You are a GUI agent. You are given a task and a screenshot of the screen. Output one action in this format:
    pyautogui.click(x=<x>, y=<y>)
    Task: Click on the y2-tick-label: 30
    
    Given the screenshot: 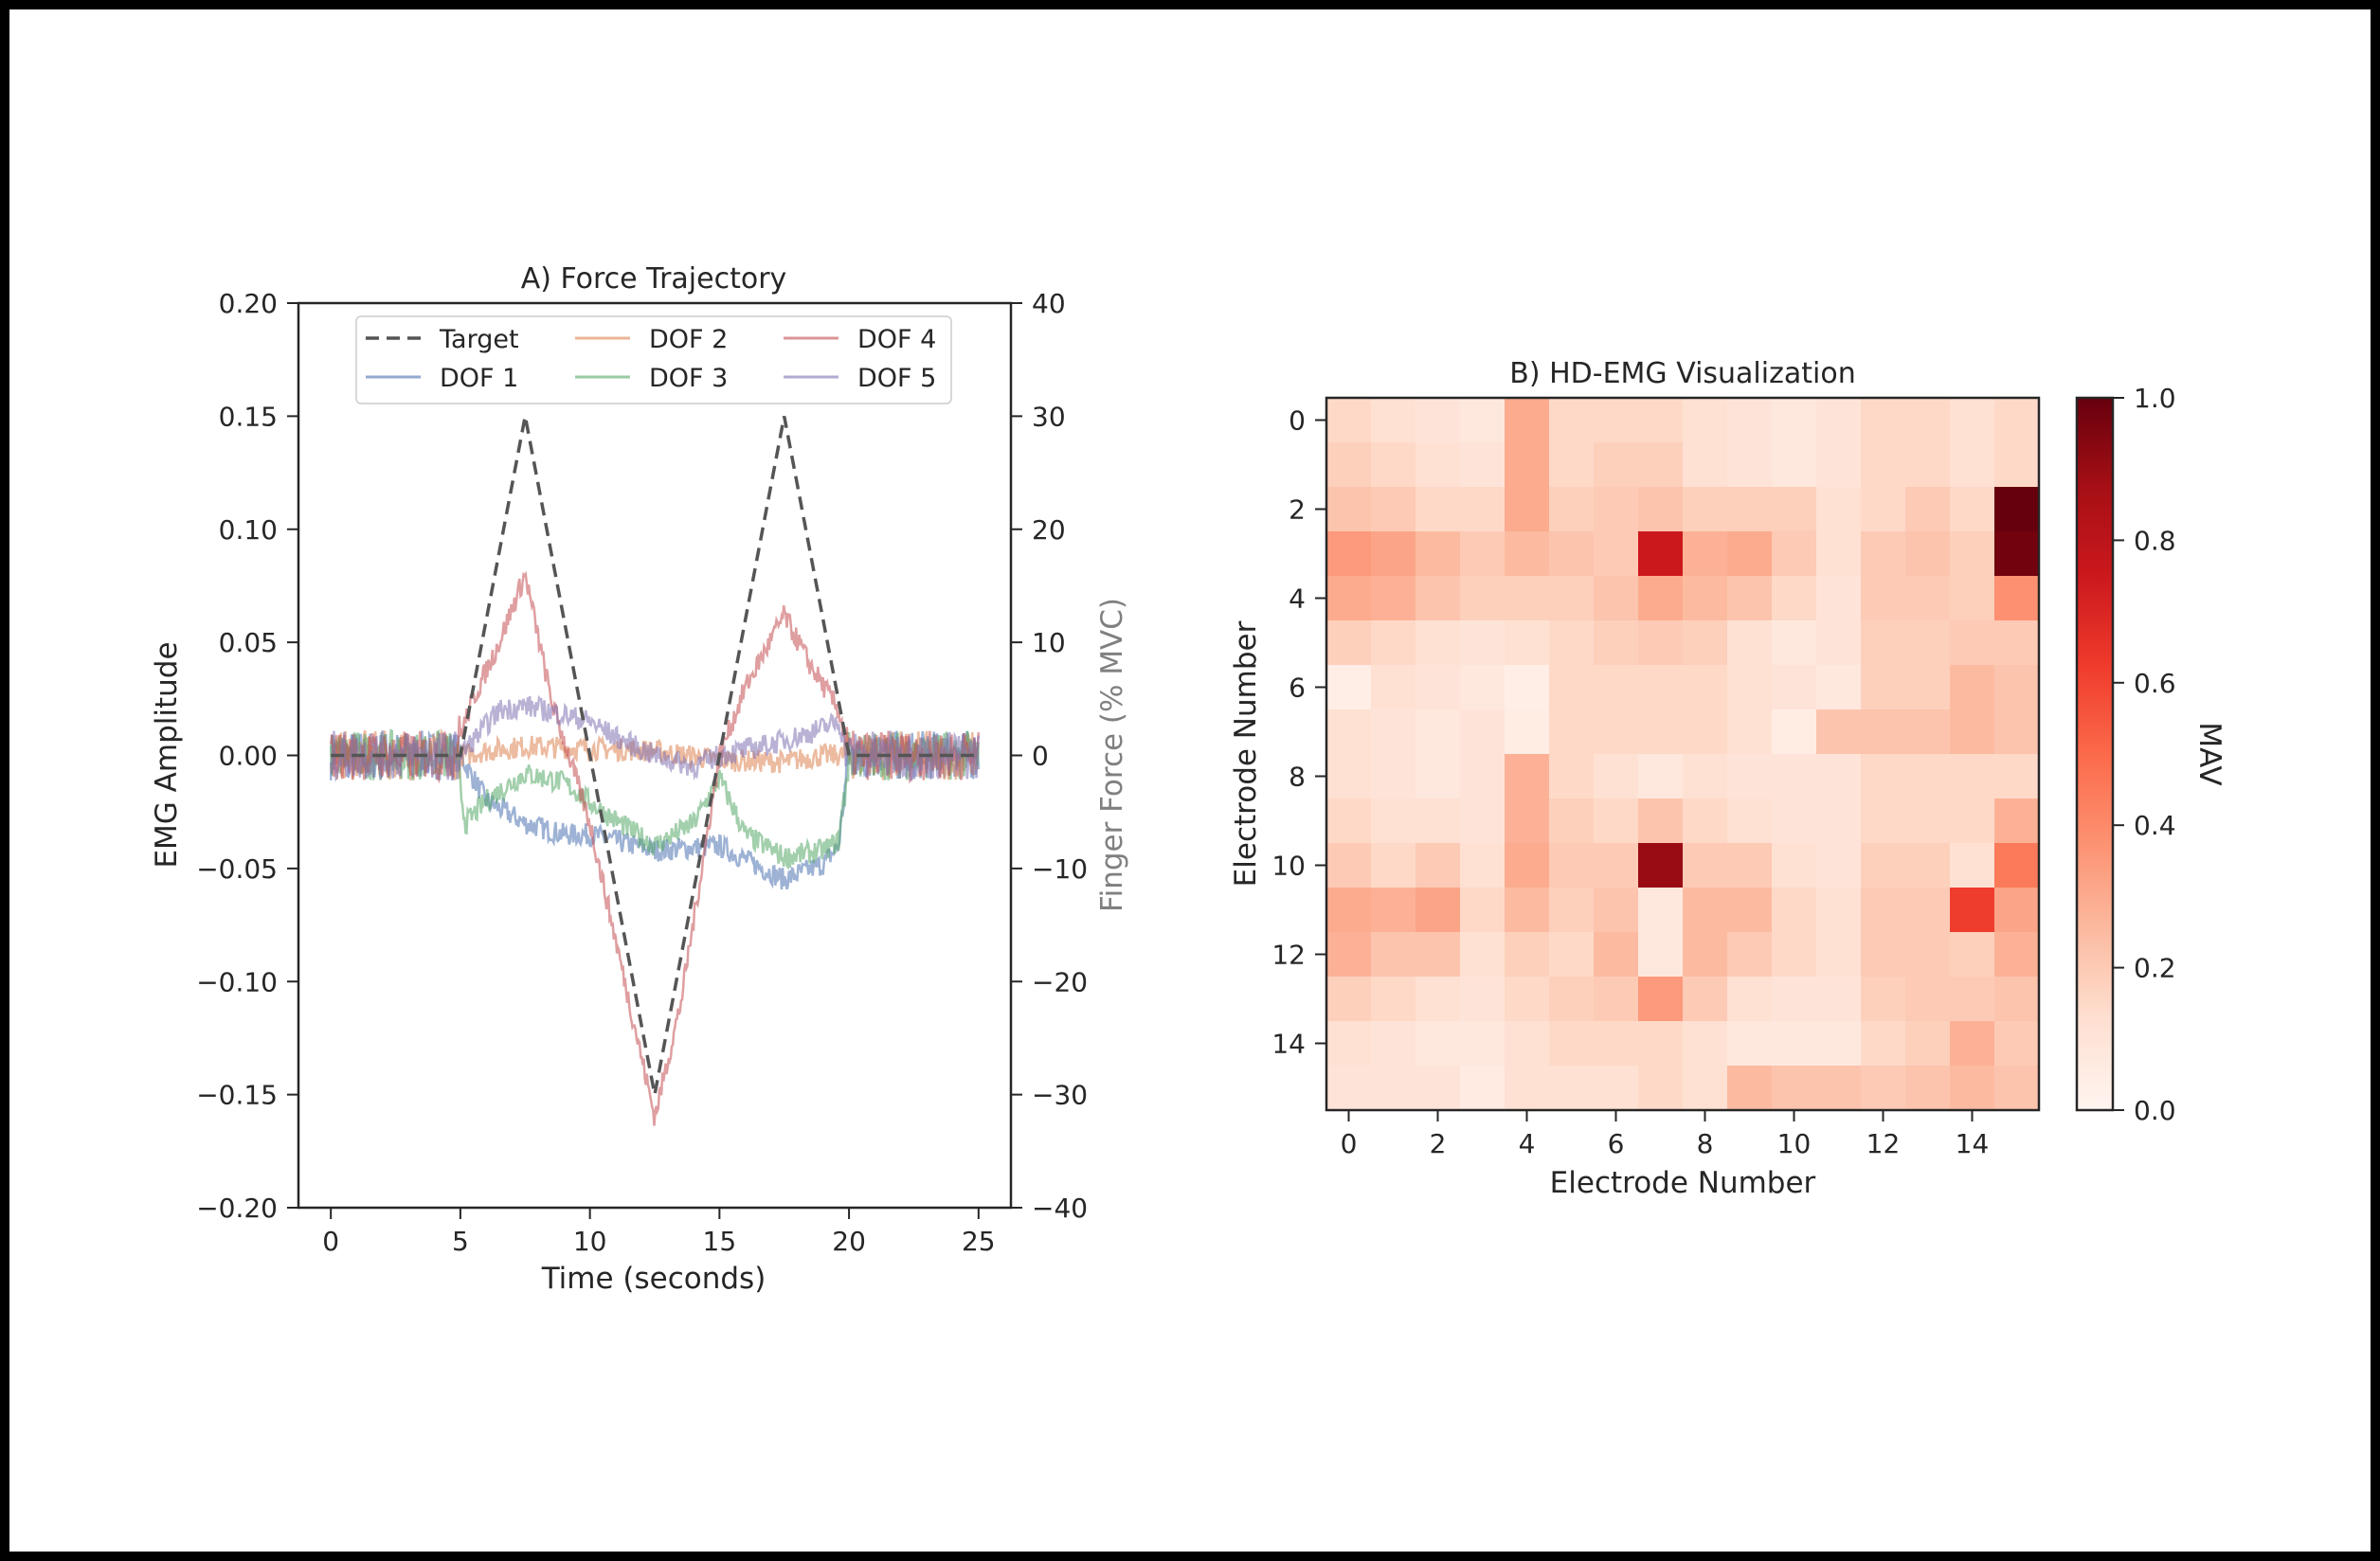 What is the action you would take?
    pyautogui.click(x=1049, y=417)
    